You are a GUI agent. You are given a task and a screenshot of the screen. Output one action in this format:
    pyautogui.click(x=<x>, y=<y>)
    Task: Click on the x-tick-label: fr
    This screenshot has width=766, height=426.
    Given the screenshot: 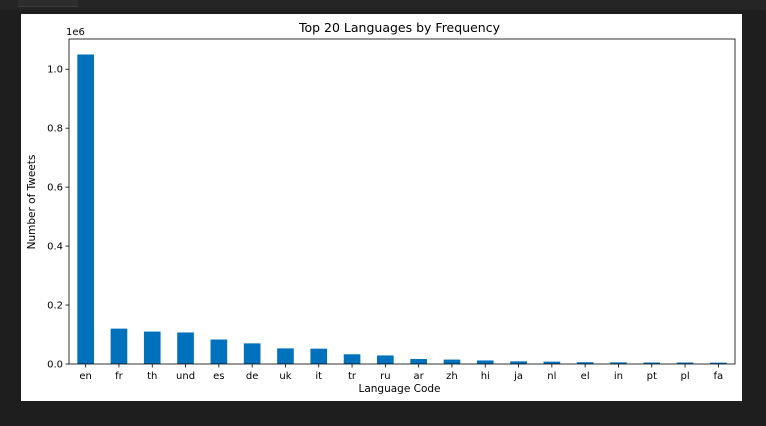 What is the action you would take?
    pyautogui.click(x=119, y=376)
    